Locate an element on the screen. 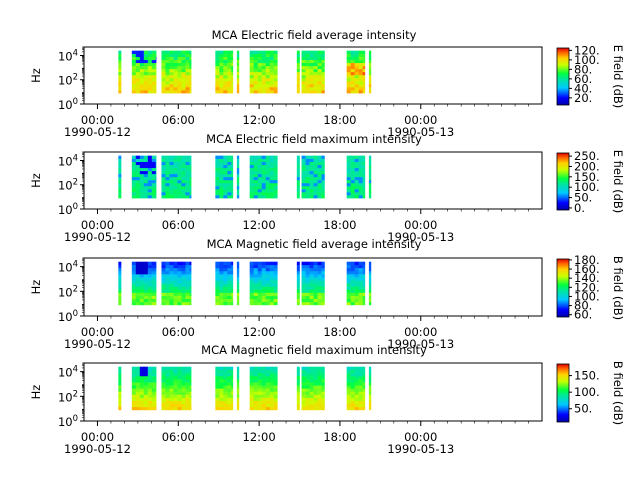  date-label: 1990-05-12 is located at coordinates (97, 237).